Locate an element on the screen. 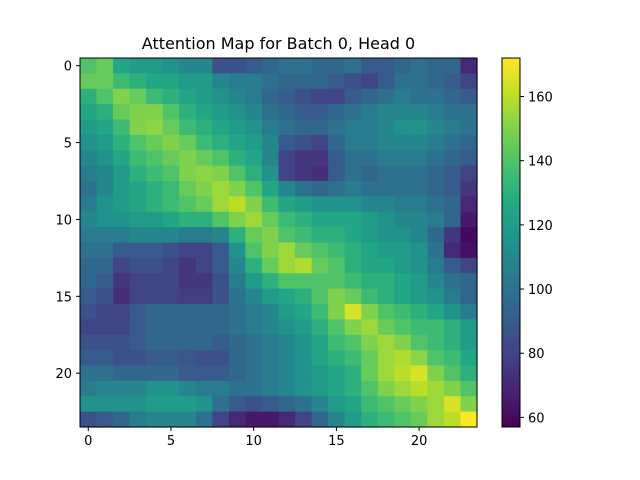 This screenshot has width=640, height=480. heatmap-cell-r16-c10 is located at coordinates (254, 312).